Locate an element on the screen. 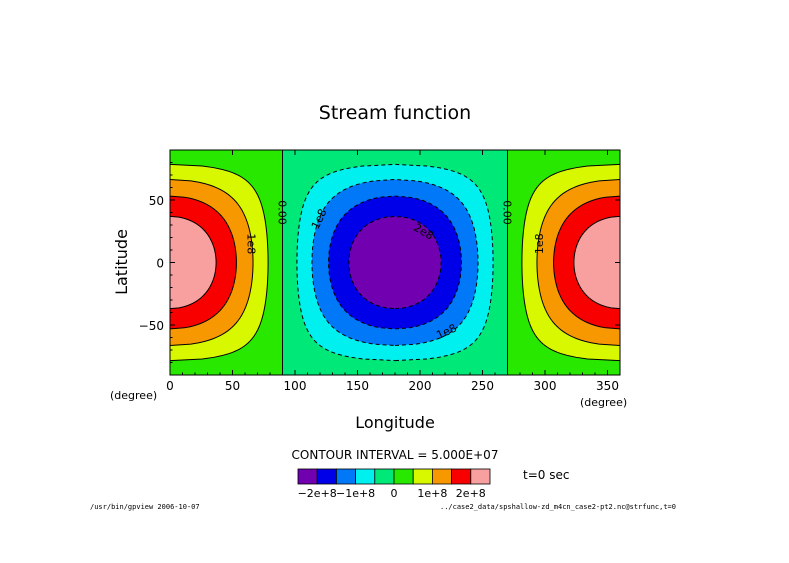 The height and width of the screenshot is (563, 789). contour-line-pos-7-lon0 is located at coordinates (212, 262).